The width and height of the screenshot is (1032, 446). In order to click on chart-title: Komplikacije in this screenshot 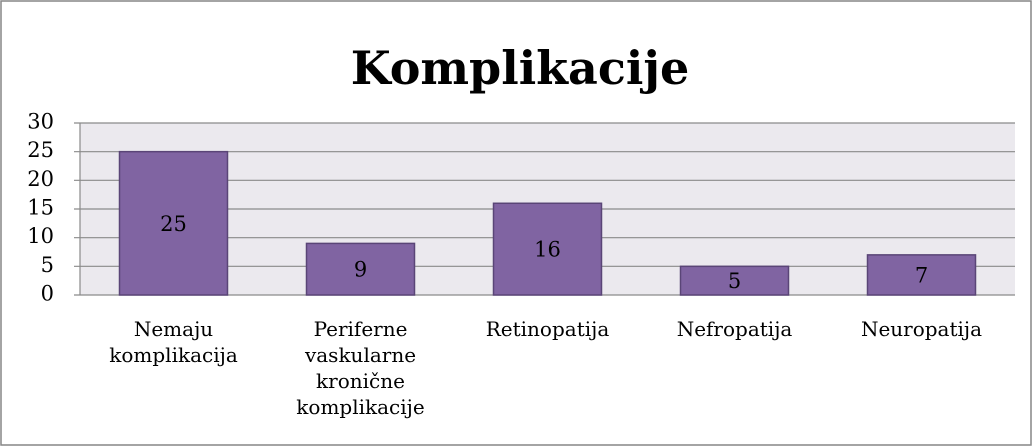, I will do `click(520, 68)`.